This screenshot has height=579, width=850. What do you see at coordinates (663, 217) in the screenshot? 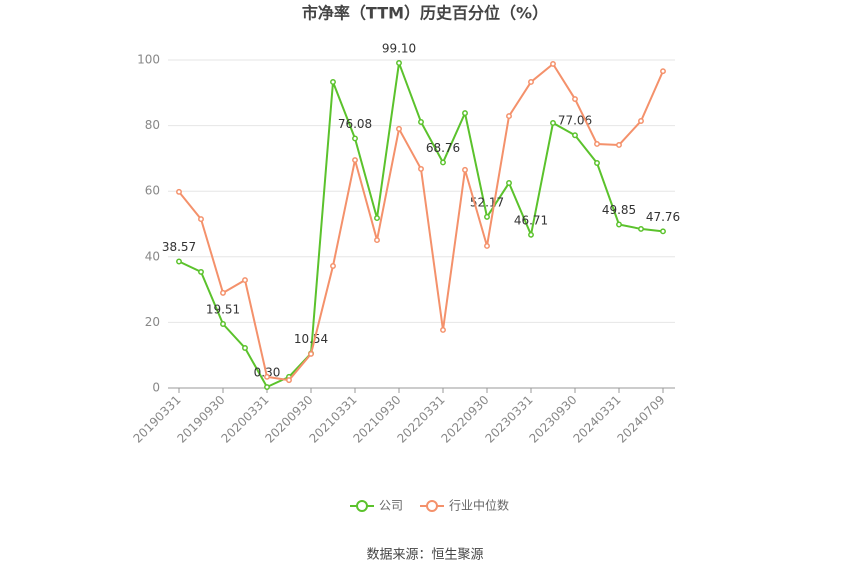
I see `value-label: 47.76` at bounding box center [663, 217].